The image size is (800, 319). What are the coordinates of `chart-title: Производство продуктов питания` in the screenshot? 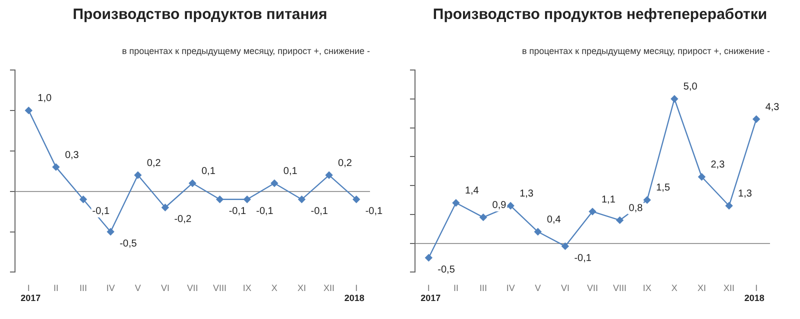 It's located at (200, 14).